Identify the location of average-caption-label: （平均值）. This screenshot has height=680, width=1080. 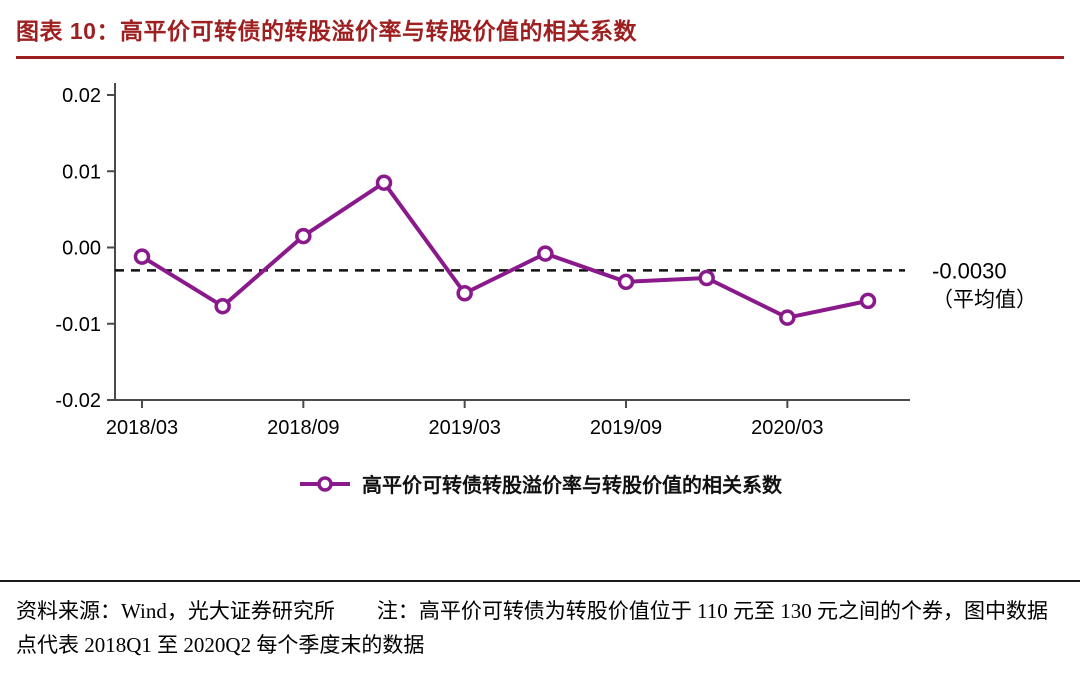
(984, 299).